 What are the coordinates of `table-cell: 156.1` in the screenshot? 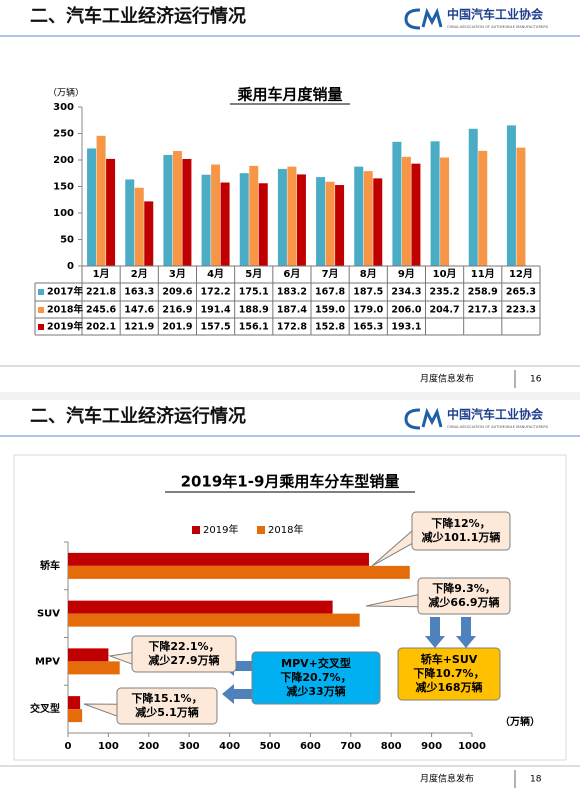 It's located at (254, 327).